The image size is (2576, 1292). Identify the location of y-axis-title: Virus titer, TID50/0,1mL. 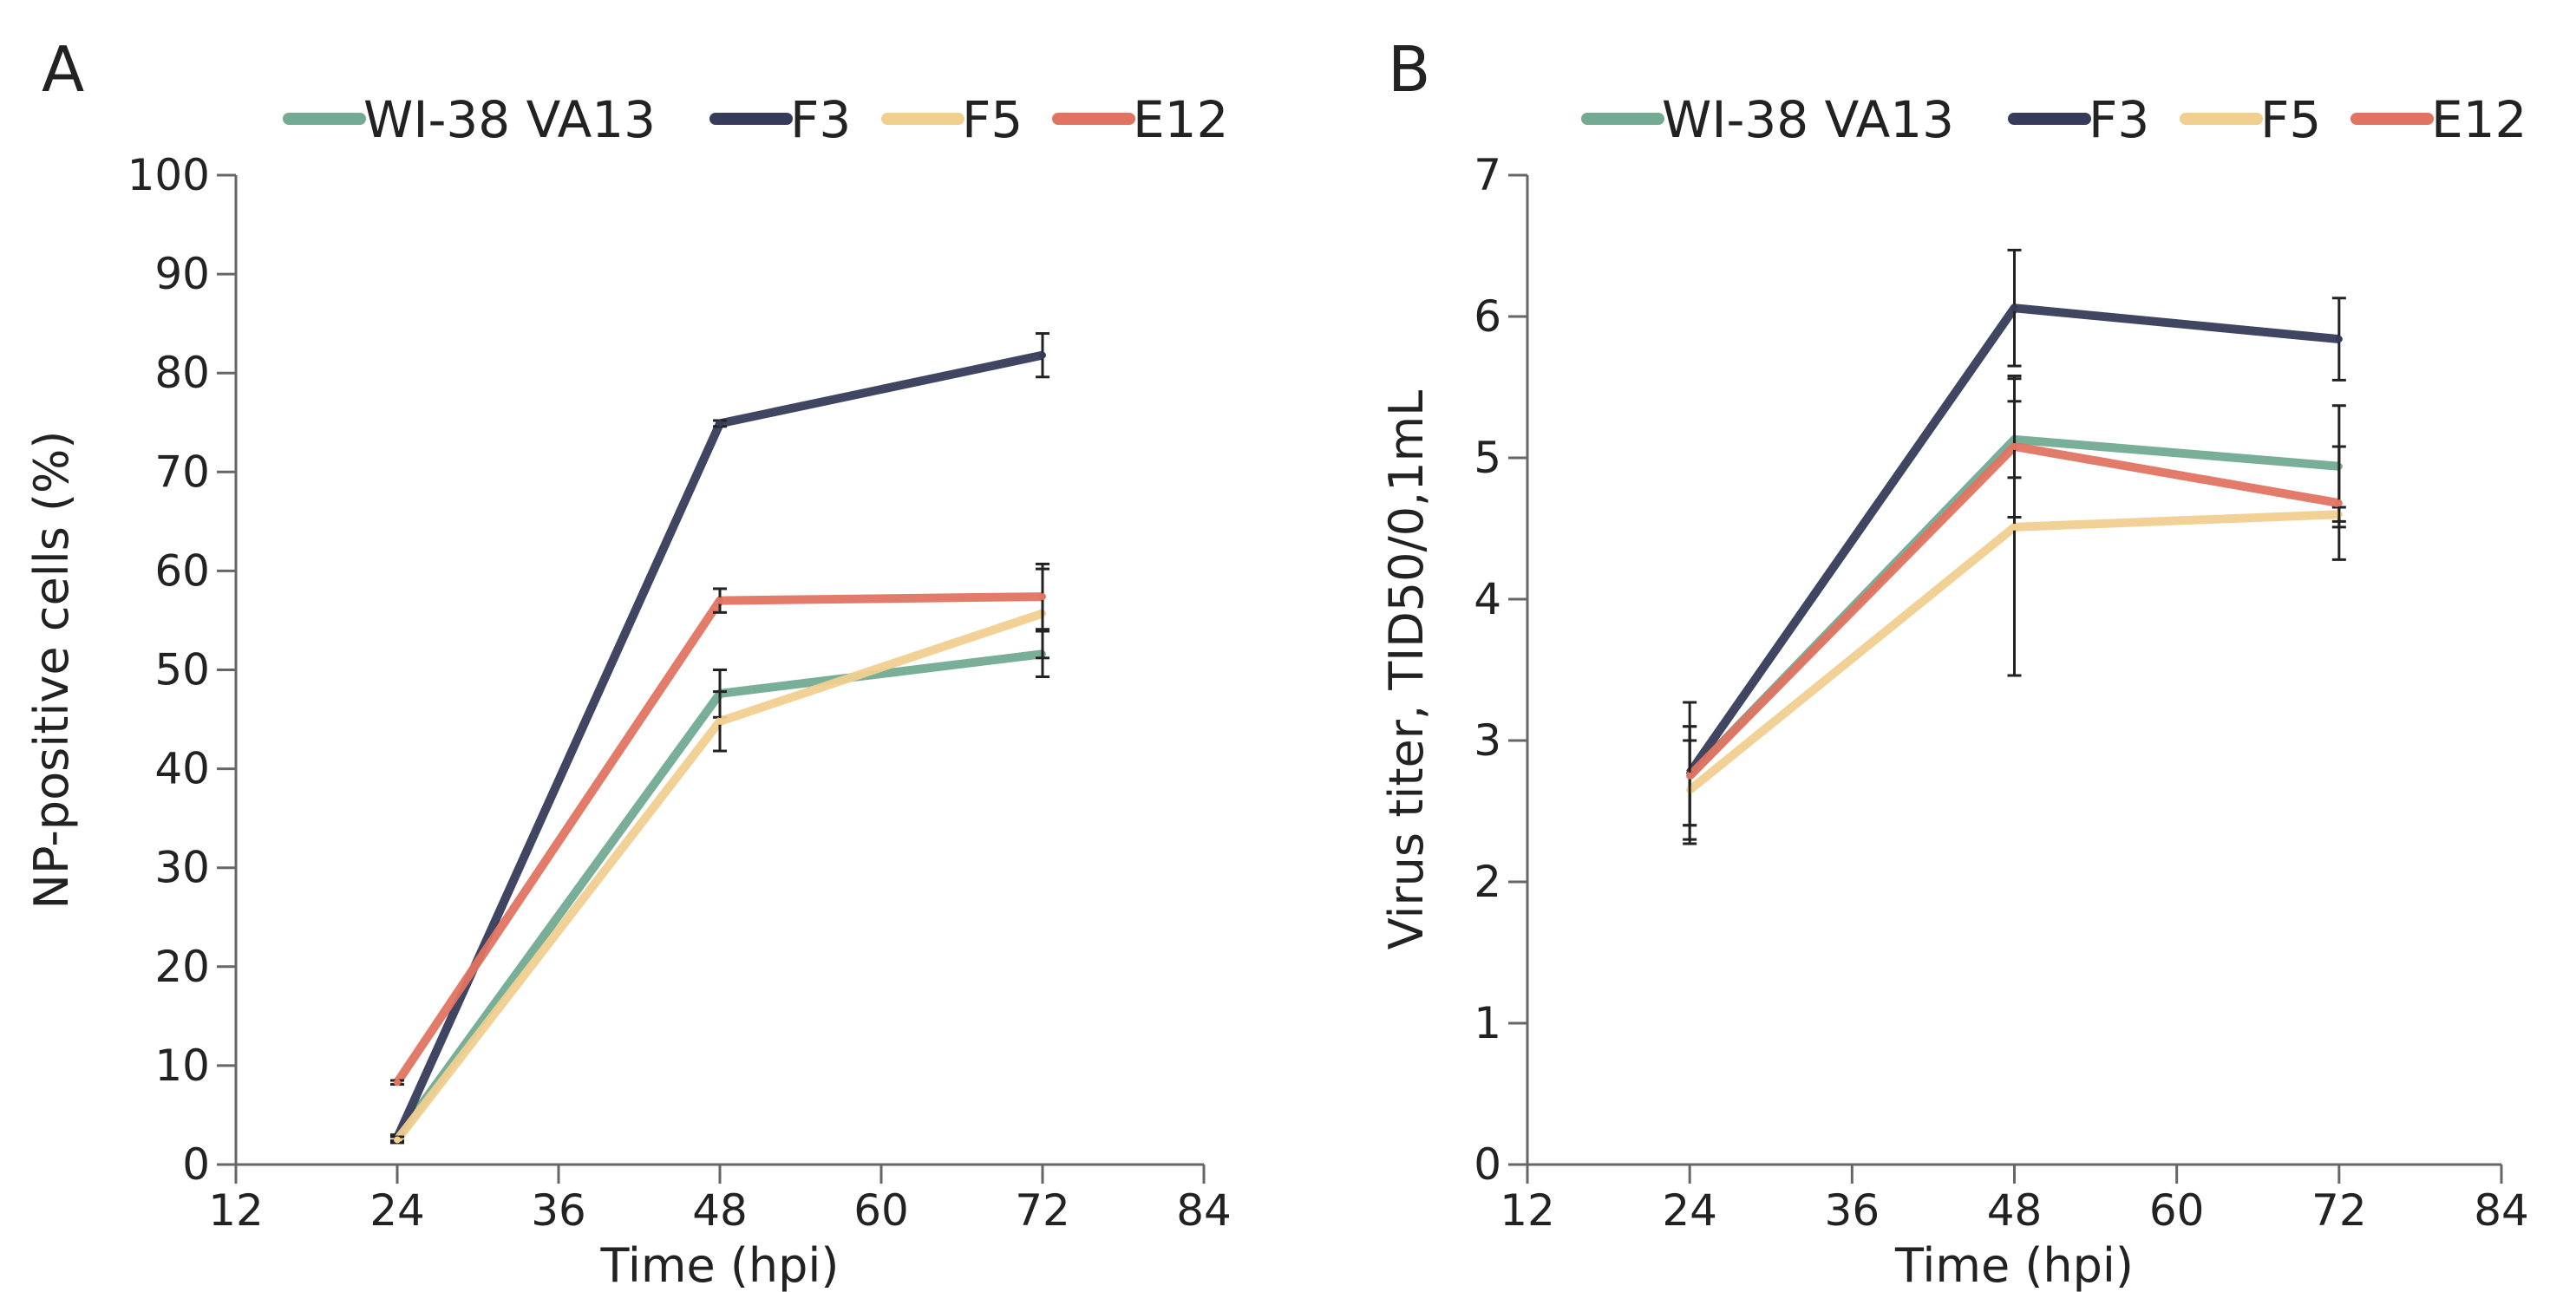
(1406, 670).